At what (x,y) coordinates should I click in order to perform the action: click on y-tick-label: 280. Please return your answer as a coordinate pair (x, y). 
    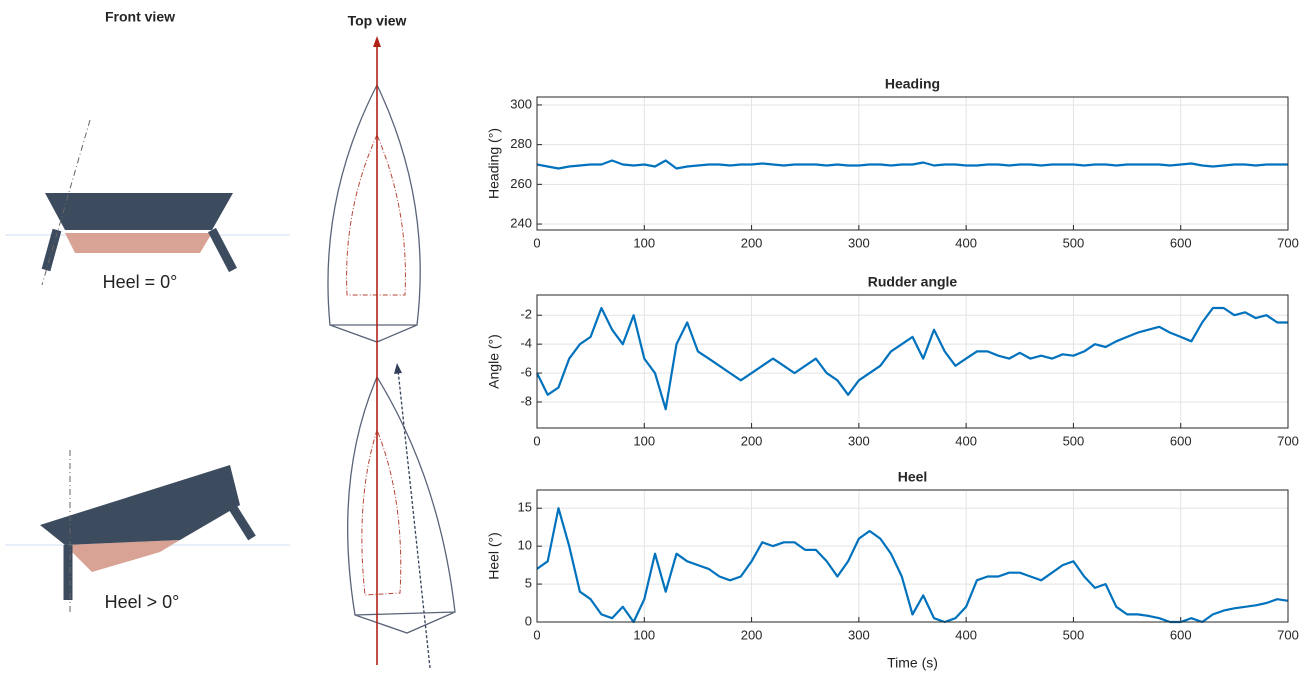
    Looking at the image, I should click on (521, 143).